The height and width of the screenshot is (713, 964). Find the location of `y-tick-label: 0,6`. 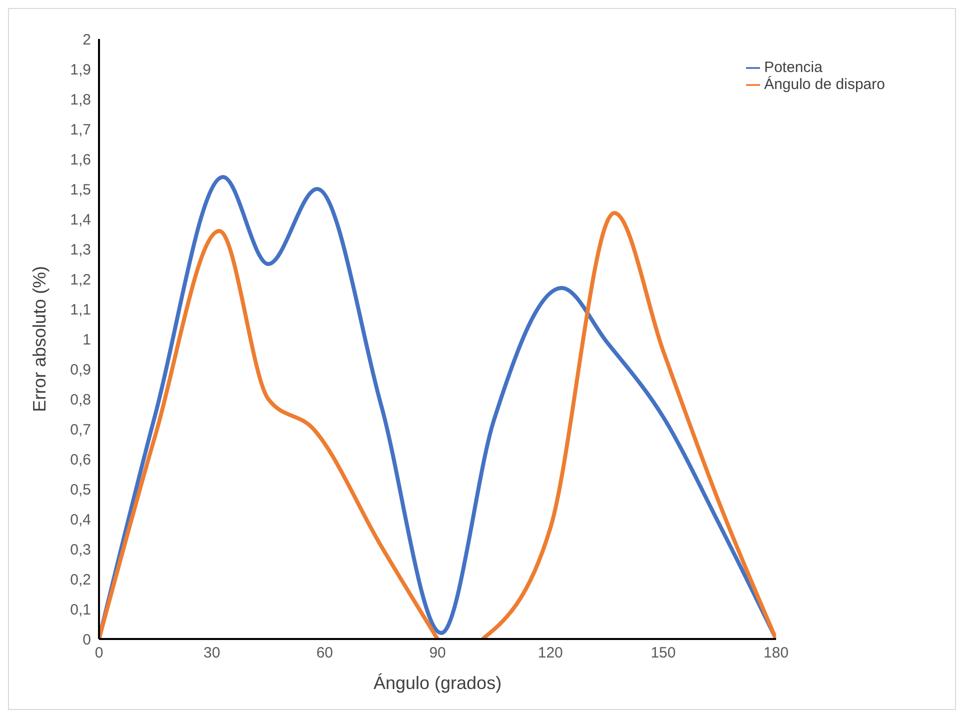

y-tick-label: 0,6 is located at coordinates (80, 459).